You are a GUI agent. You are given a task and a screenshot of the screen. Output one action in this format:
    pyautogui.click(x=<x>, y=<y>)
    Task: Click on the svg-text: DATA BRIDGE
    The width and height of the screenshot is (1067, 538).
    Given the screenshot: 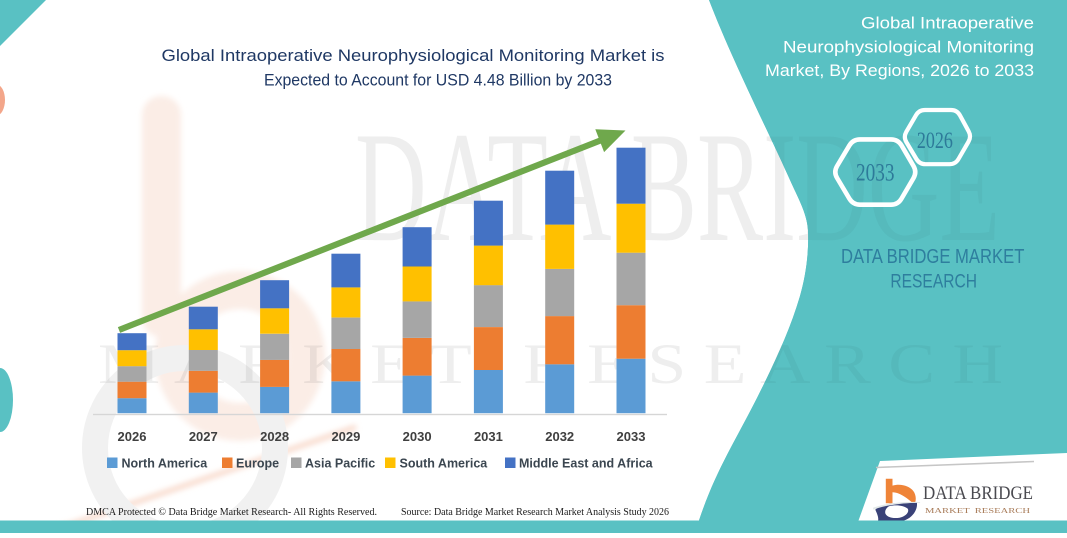 What is the action you would take?
    pyautogui.click(x=978, y=493)
    